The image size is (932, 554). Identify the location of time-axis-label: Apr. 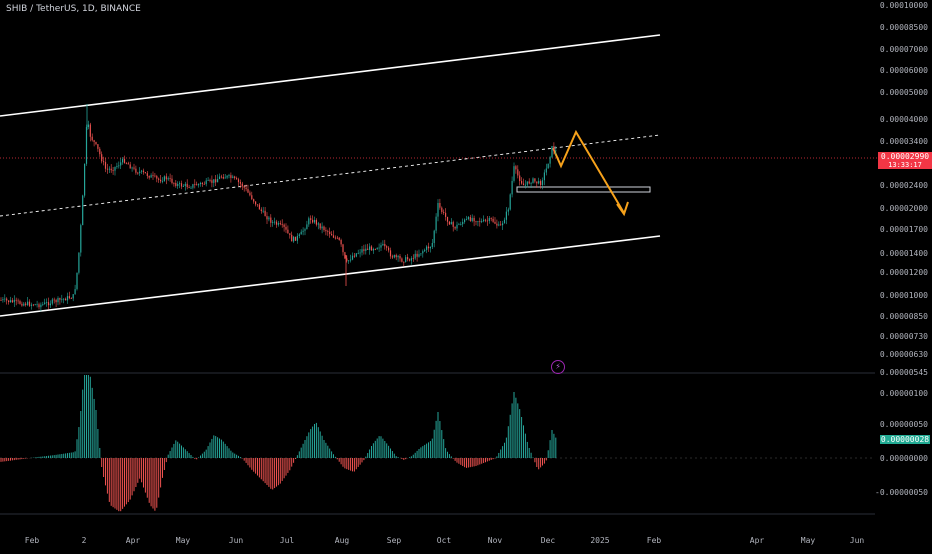
(757, 540).